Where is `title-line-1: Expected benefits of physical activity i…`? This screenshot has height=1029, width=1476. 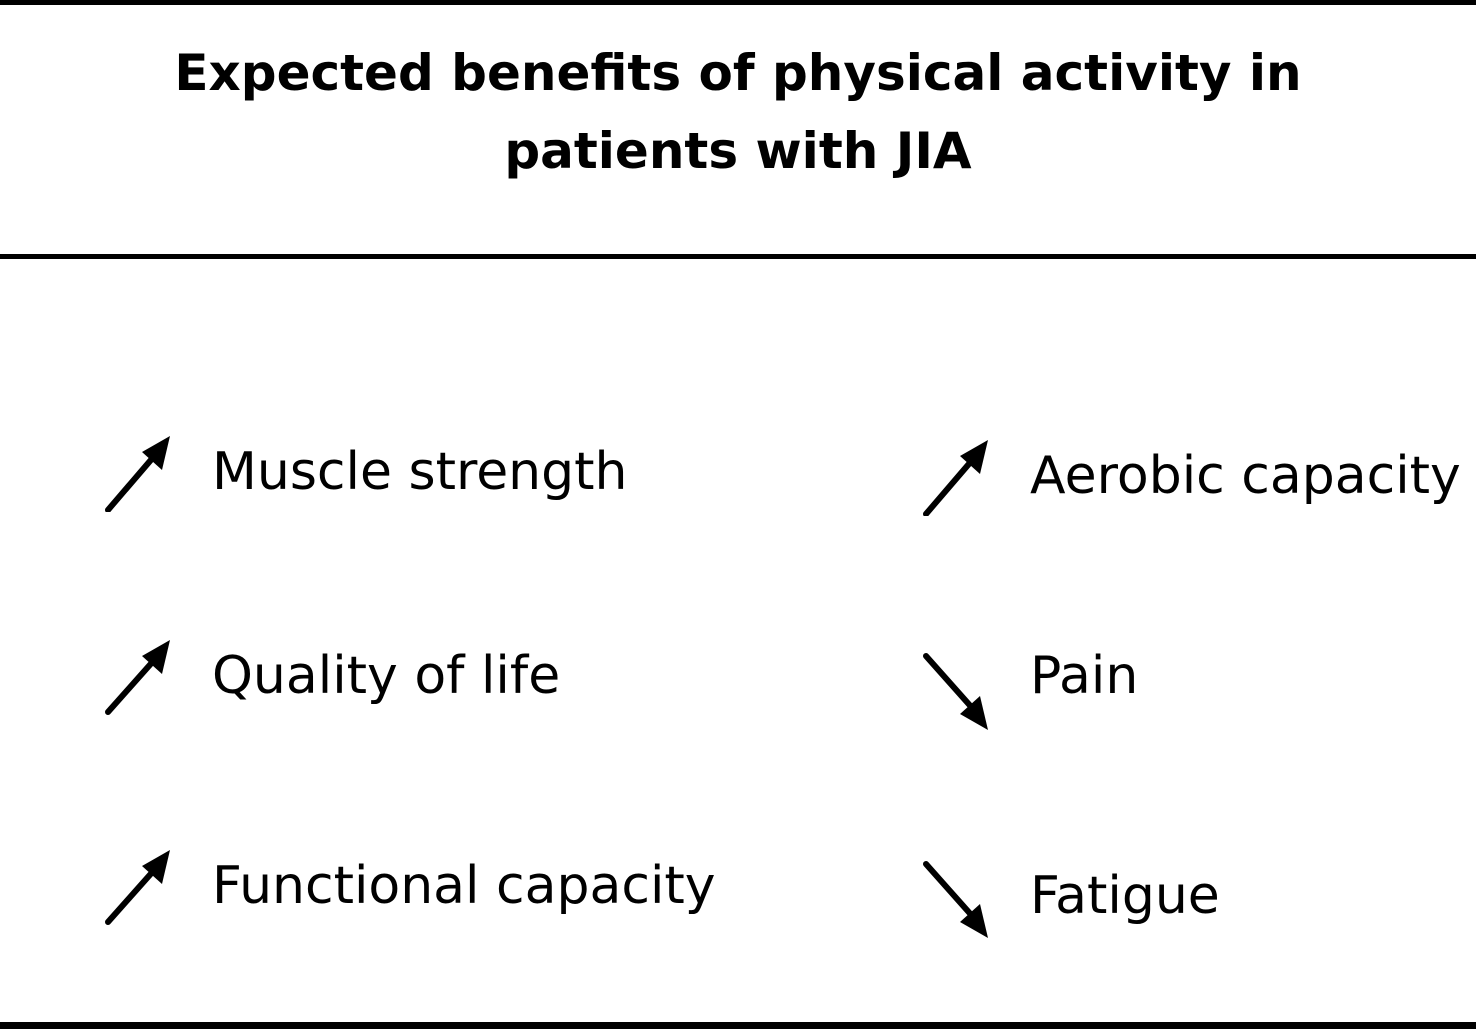 title-line-1: Expected benefits of physical activity i… is located at coordinates (738, 73).